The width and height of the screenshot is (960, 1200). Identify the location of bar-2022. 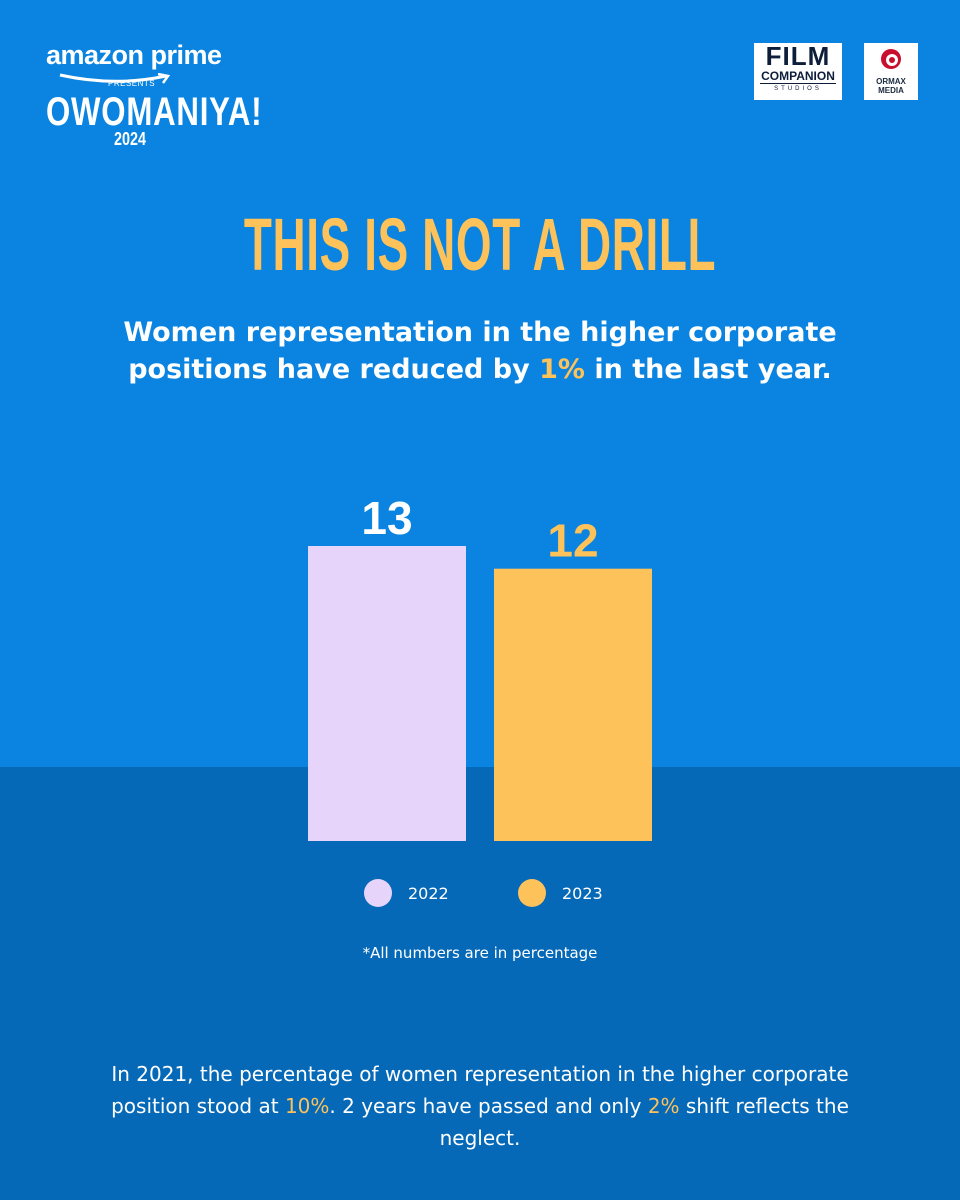
(387, 693).